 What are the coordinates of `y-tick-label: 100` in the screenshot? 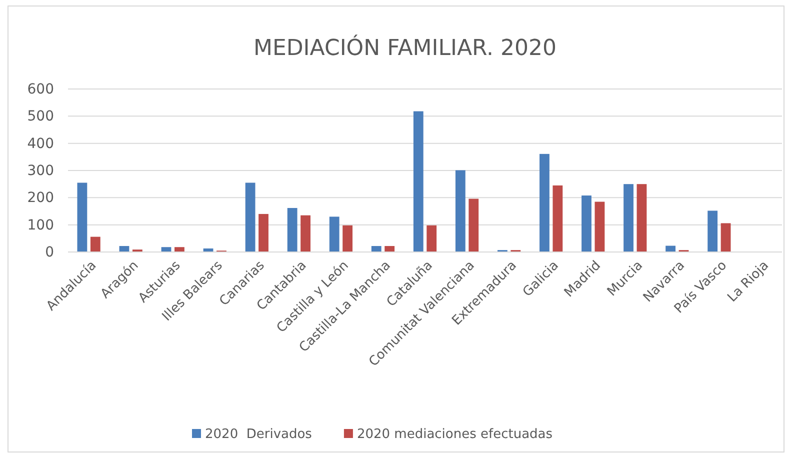 It's located at (40, 225).